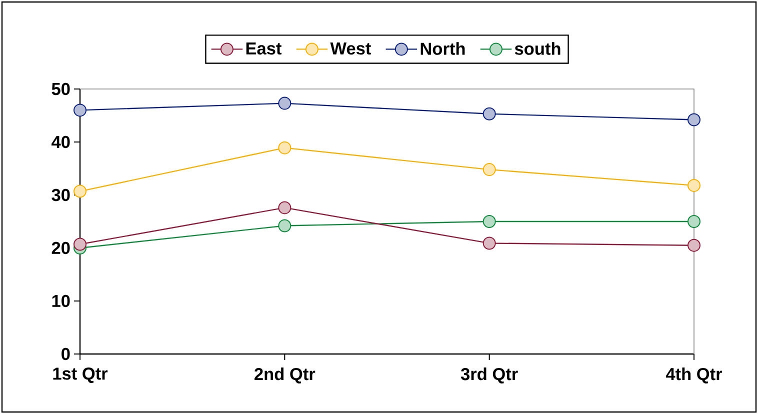 This screenshot has height=414, width=758. Describe the element at coordinates (694, 376) in the screenshot. I see `x-tick-label: 4th Qtr` at that location.